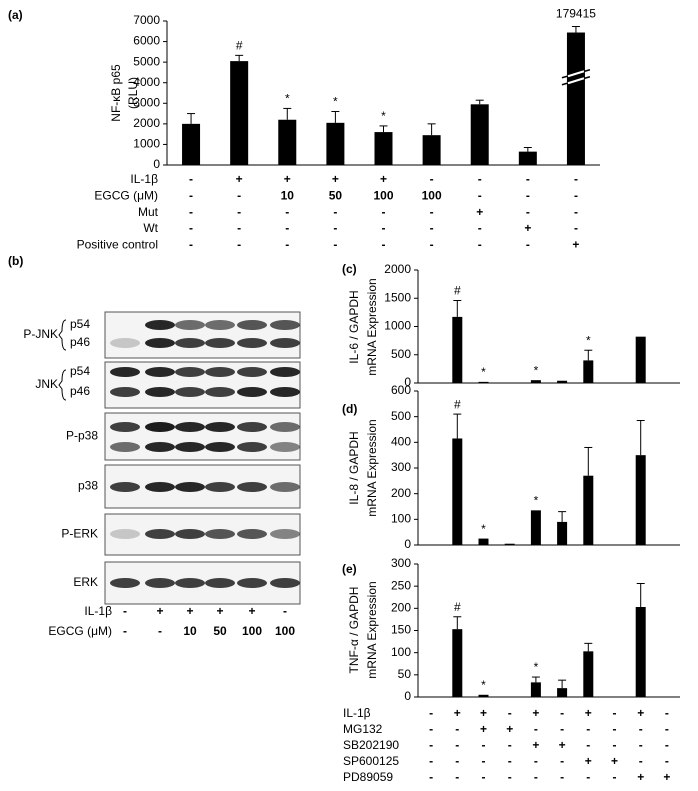 The height and width of the screenshot is (791, 698). I want to click on axis-break-gap, so click(576, 74).